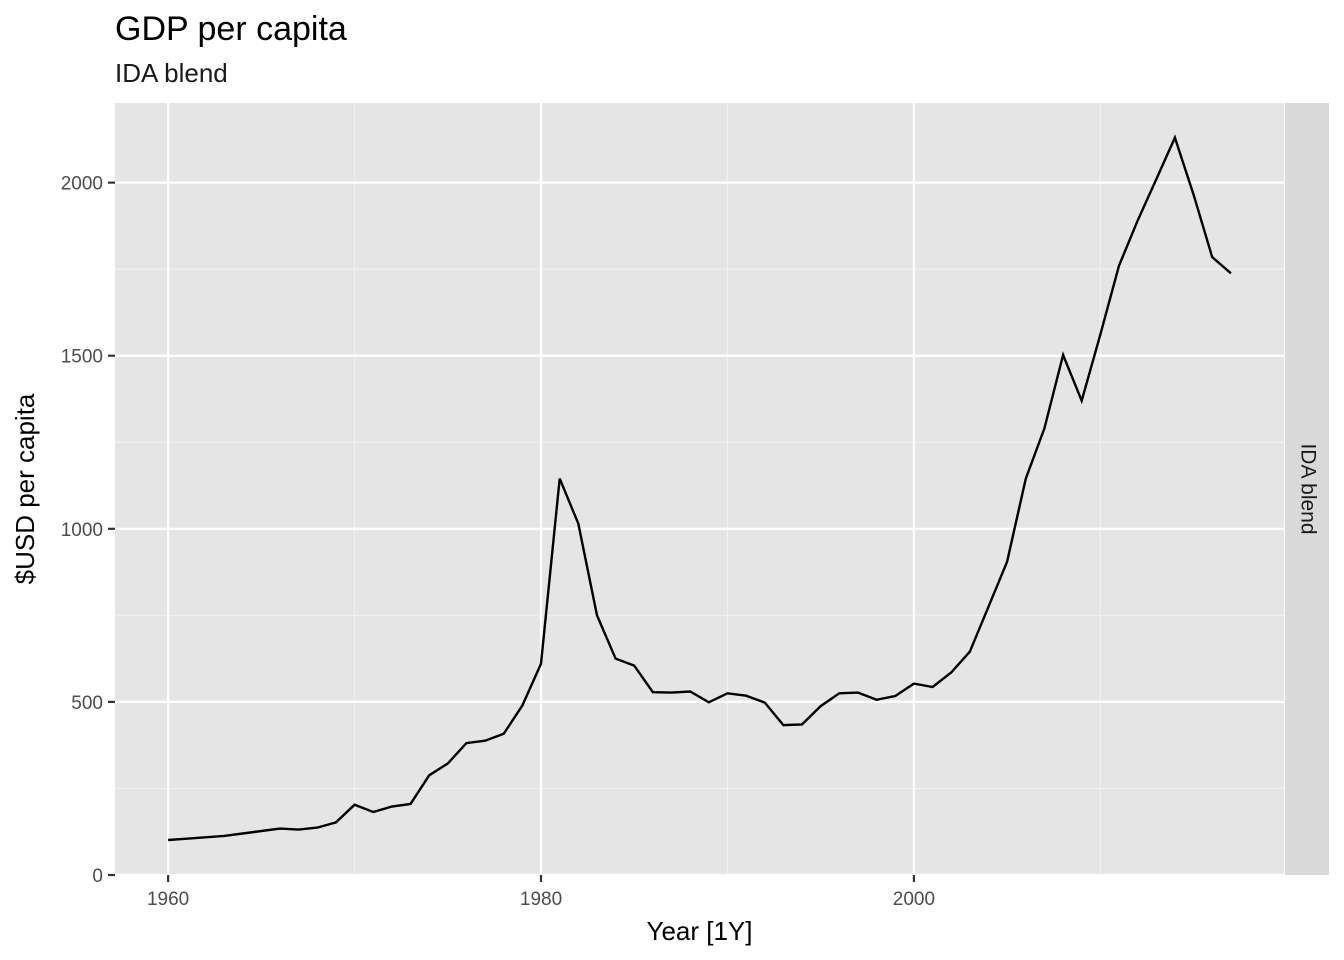 The height and width of the screenshot is (960, 1344). Describe the element at coordinates (914, 899) in the screenshot. I see `x-tick-label: 2000` at that location.